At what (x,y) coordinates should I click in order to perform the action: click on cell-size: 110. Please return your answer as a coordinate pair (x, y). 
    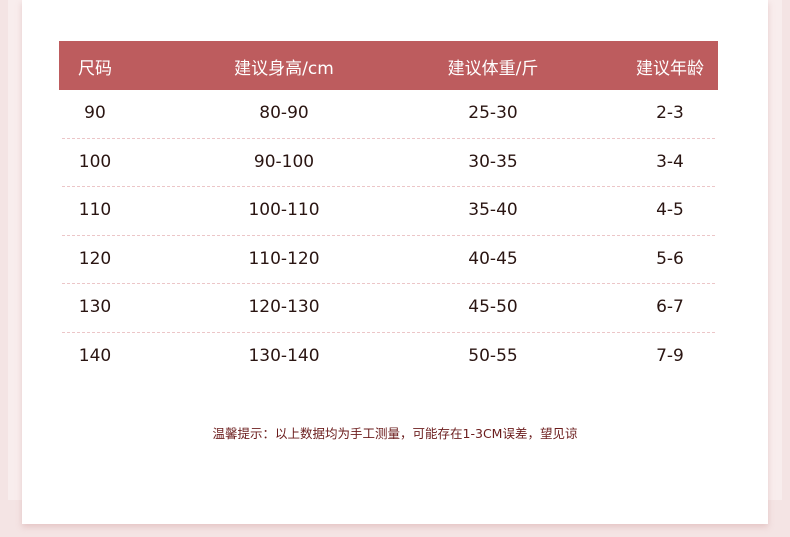
    Looking at the image, I should click on (95, 210).